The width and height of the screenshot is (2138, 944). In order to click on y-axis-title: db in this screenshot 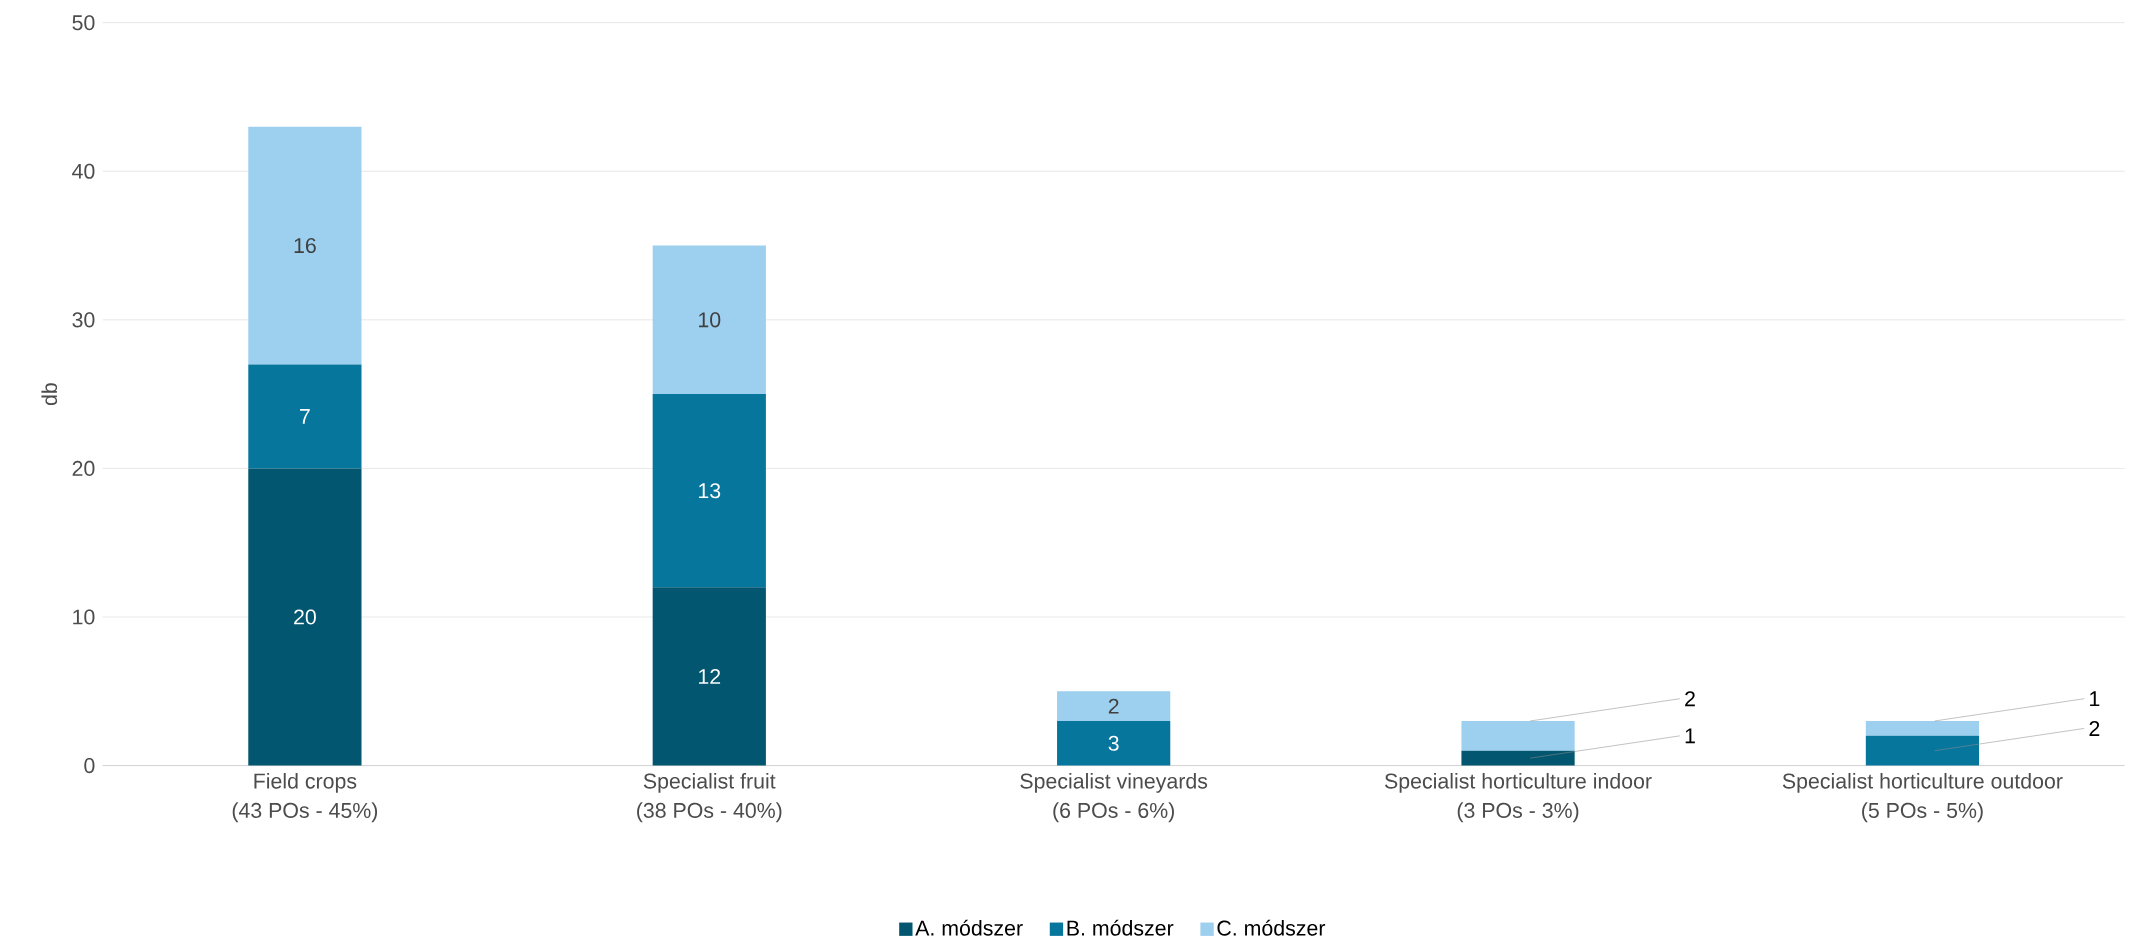, I will do `click(49, 394)`.